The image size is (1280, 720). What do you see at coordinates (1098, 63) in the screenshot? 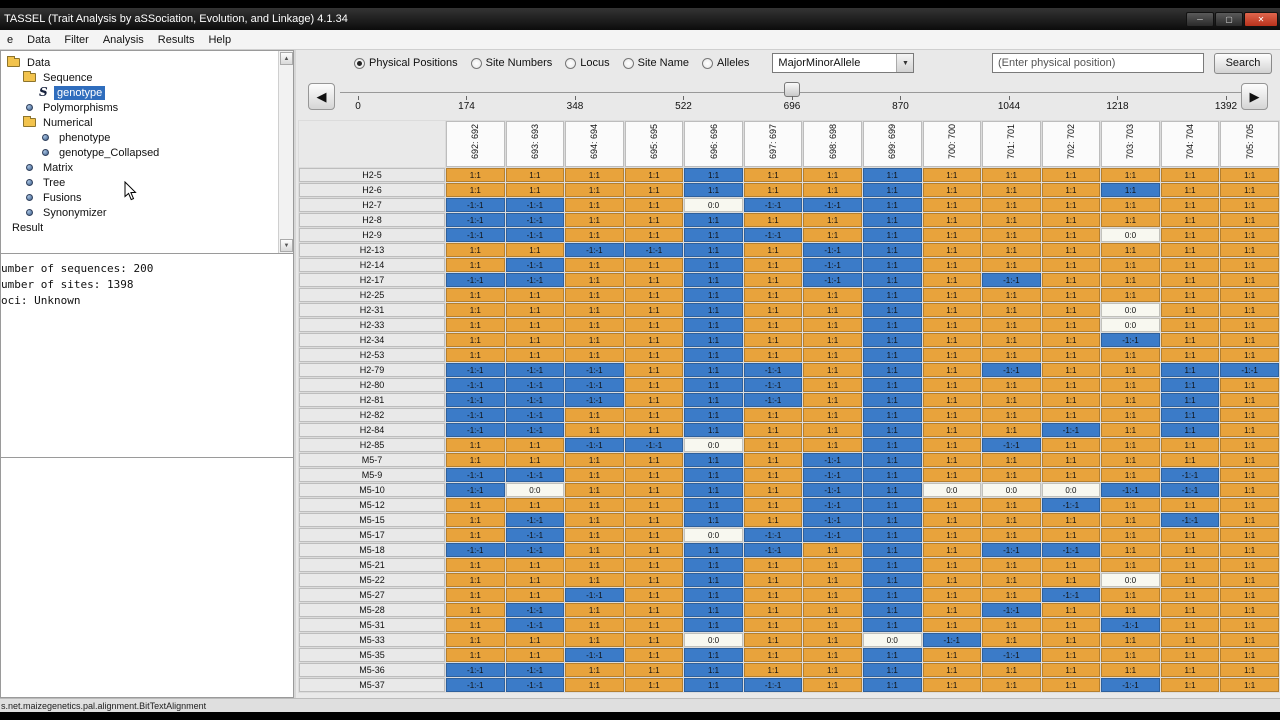
I see `physical-position-input` at bounding box center [1098, 63].